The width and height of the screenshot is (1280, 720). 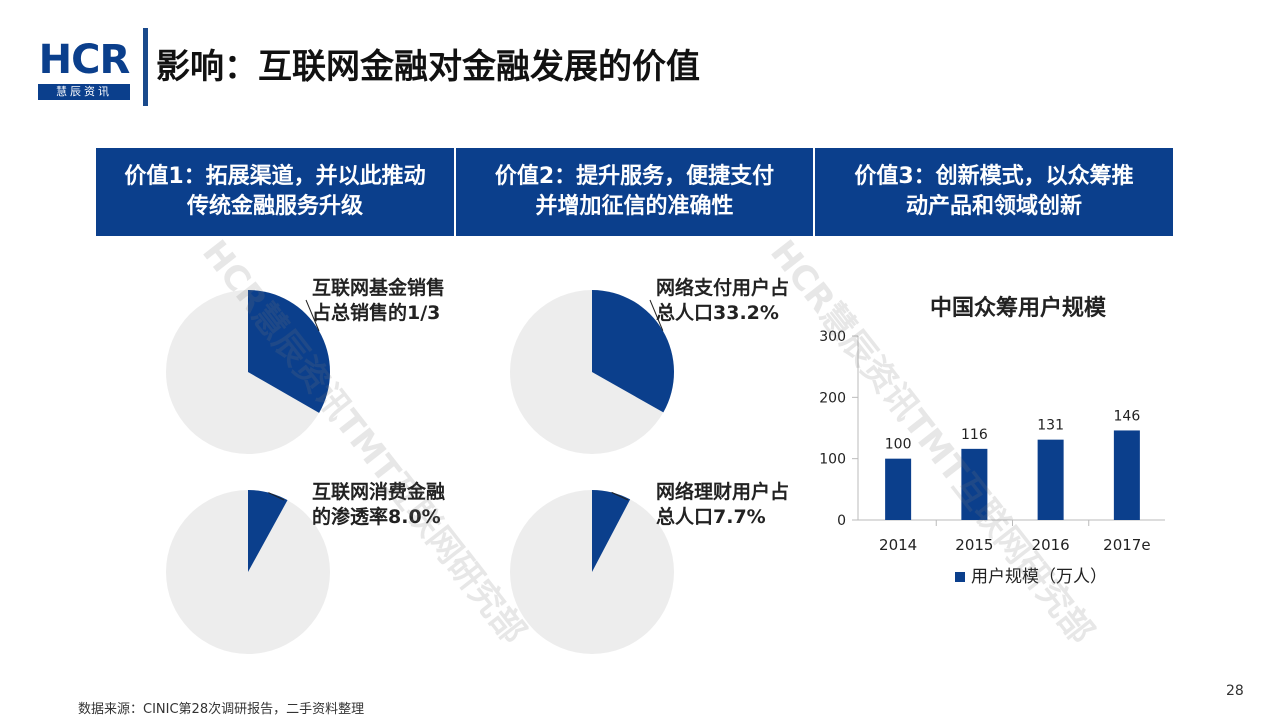 What do you see at coordinates (84, 92) in the screenshot?
I see `logo-subtext: 慧辰资讯` at bounding box center [84, 92].